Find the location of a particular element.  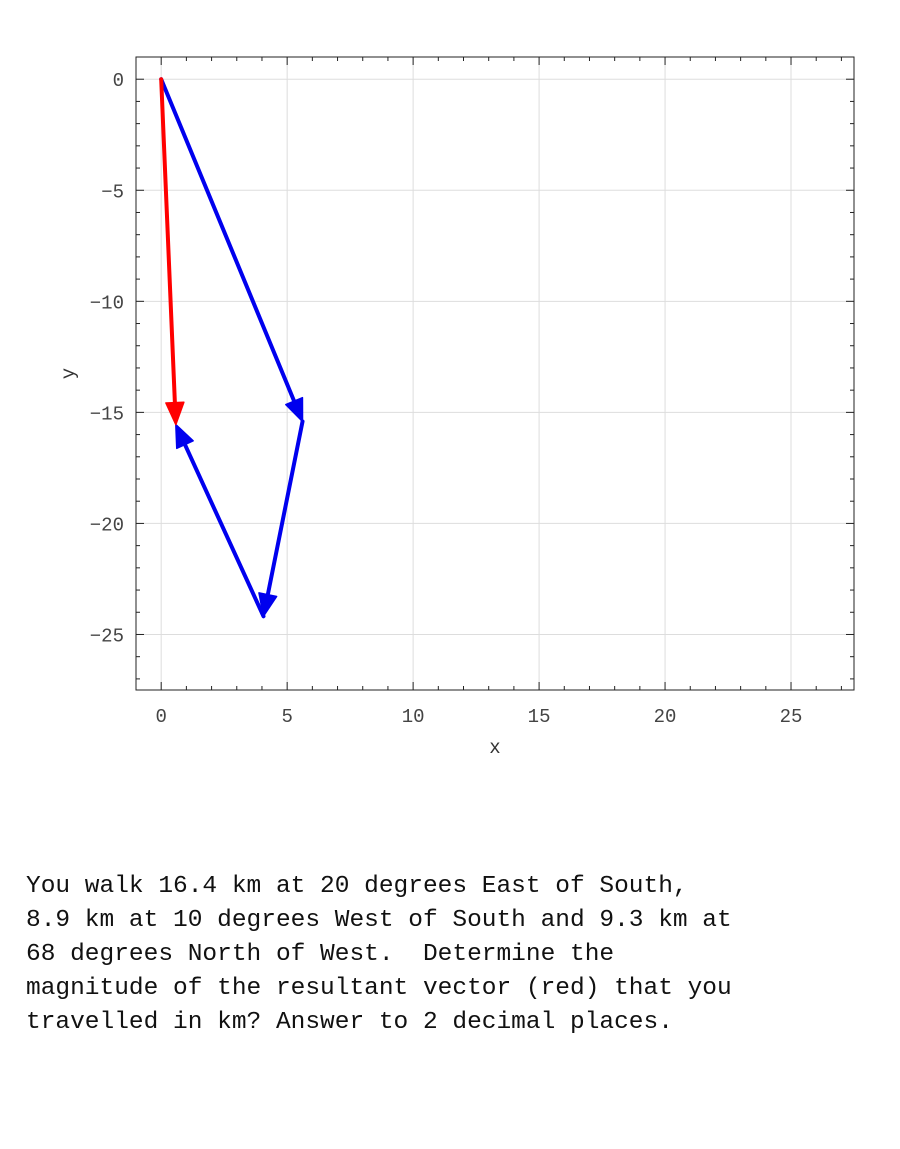

y-axis-label: y is located at coordinates (69, 373).